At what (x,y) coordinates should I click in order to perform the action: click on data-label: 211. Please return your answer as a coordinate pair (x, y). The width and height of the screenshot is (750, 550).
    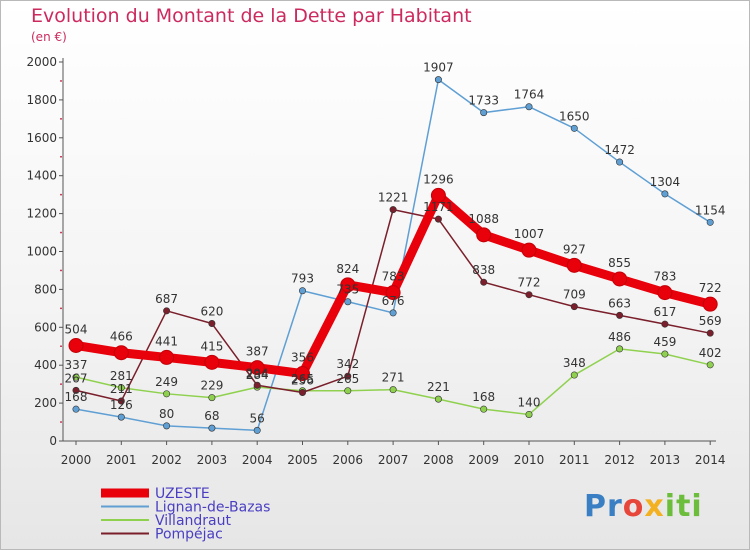
    Looking at the image, I should click on (121, 389).